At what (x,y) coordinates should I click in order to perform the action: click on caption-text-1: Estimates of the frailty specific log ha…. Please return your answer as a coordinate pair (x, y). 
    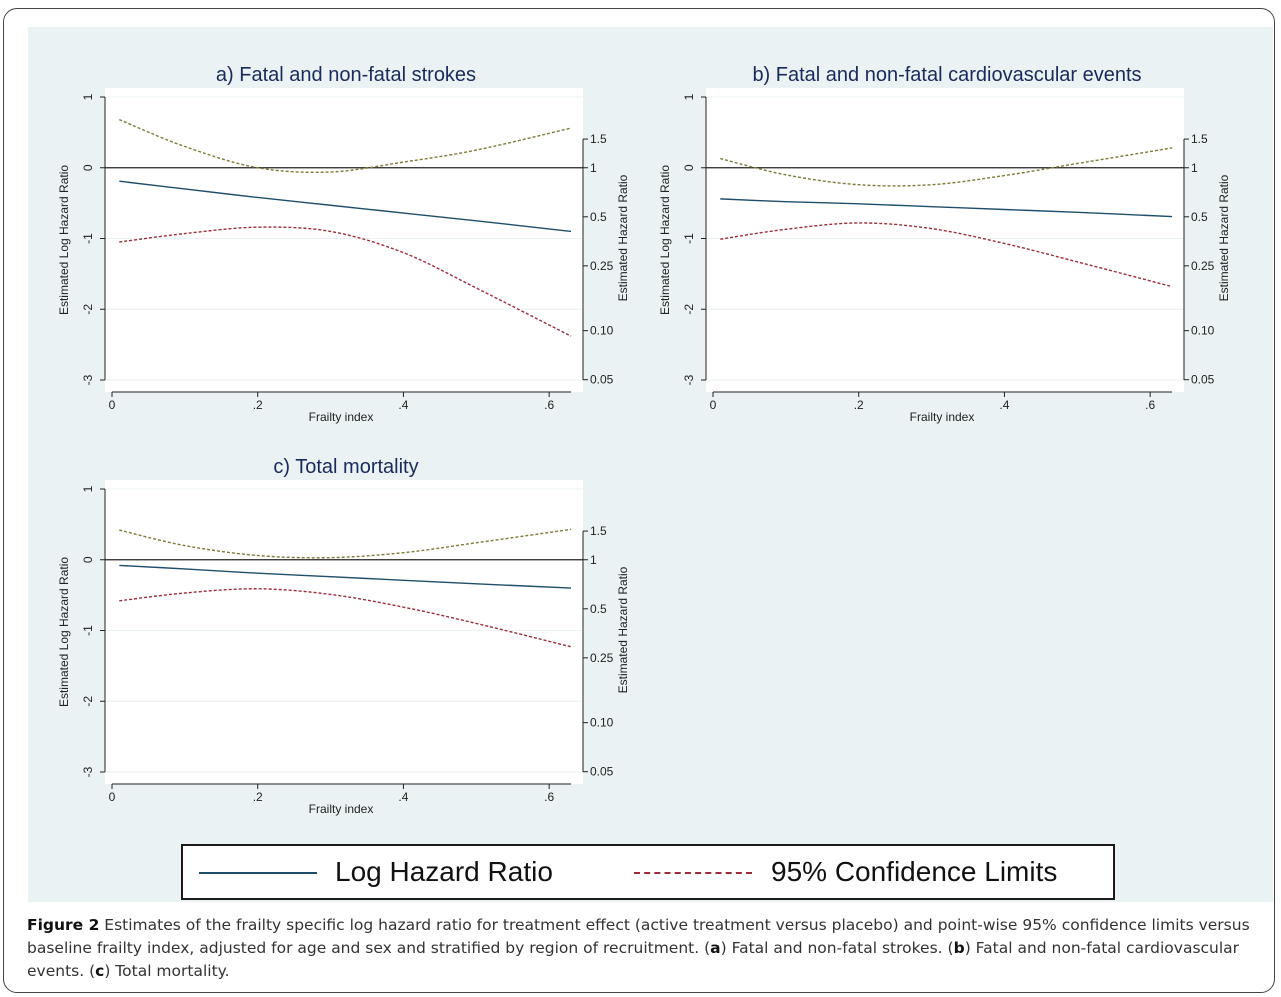
    Looking at the image, I should click on (638, 936).